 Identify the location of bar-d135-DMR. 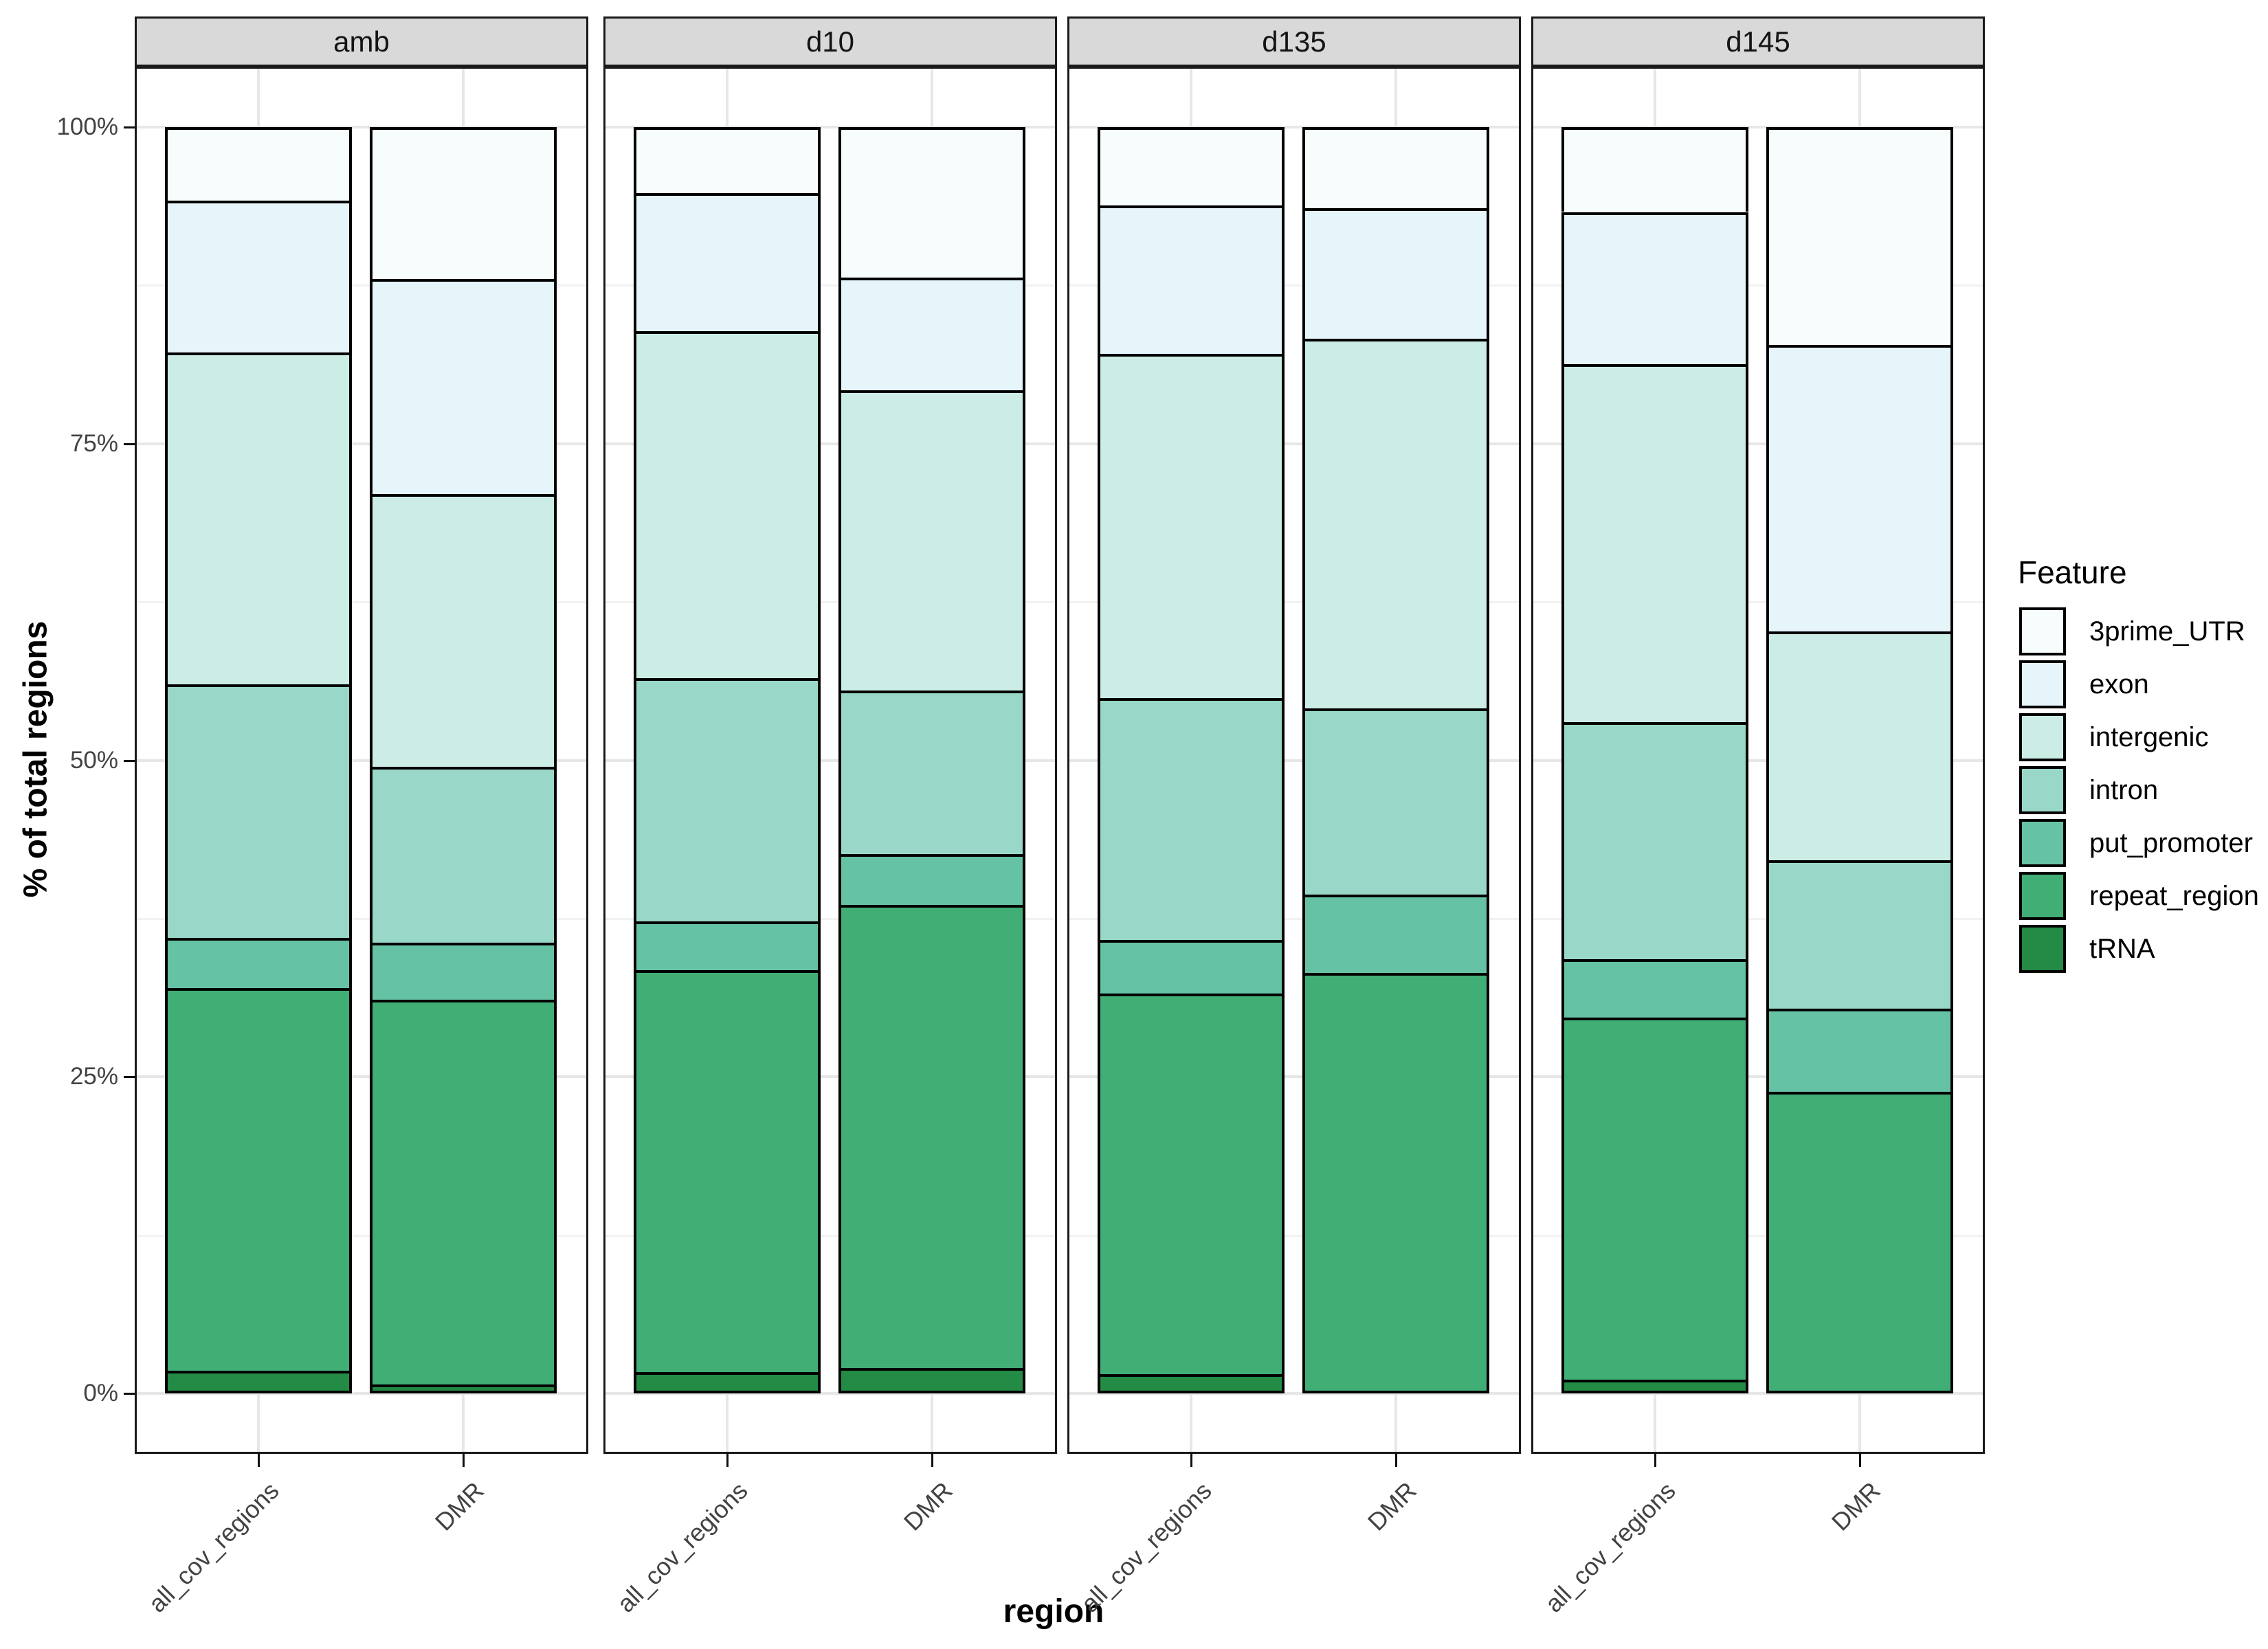
(1395, 760).